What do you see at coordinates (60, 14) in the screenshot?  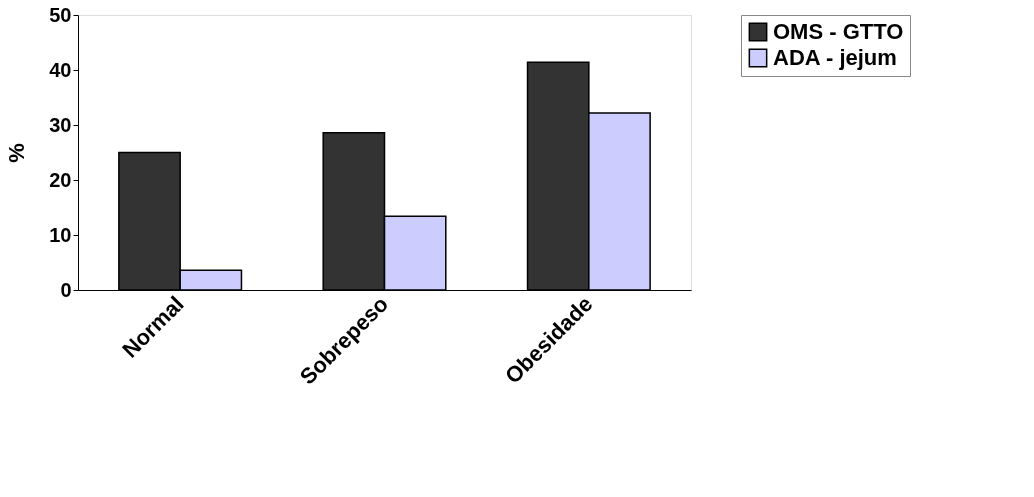 I see `y-tick-label: 50` at bounding box center [60, 14].